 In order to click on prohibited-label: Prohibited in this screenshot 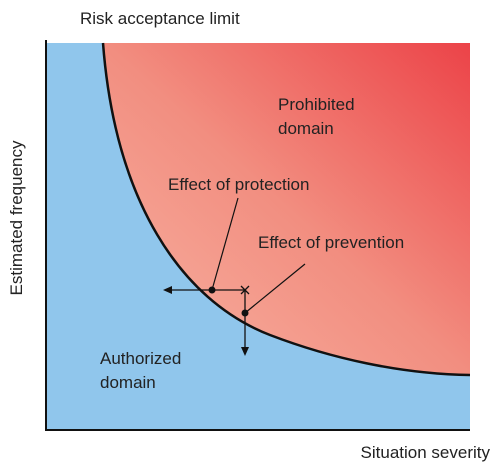, I will do `click(316, 104)`.